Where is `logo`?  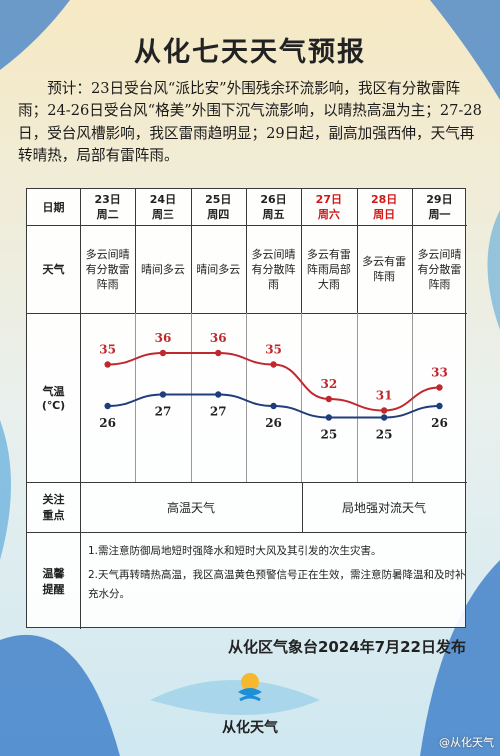 logo is located at coordinates (250, 687).